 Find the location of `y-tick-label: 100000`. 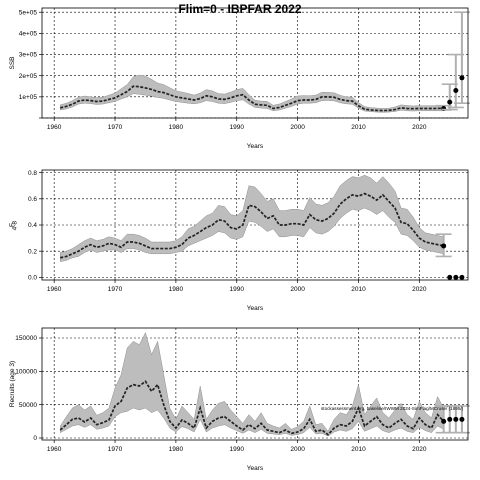

y-tick-label: 100000 is located at coordinates (26, 372).